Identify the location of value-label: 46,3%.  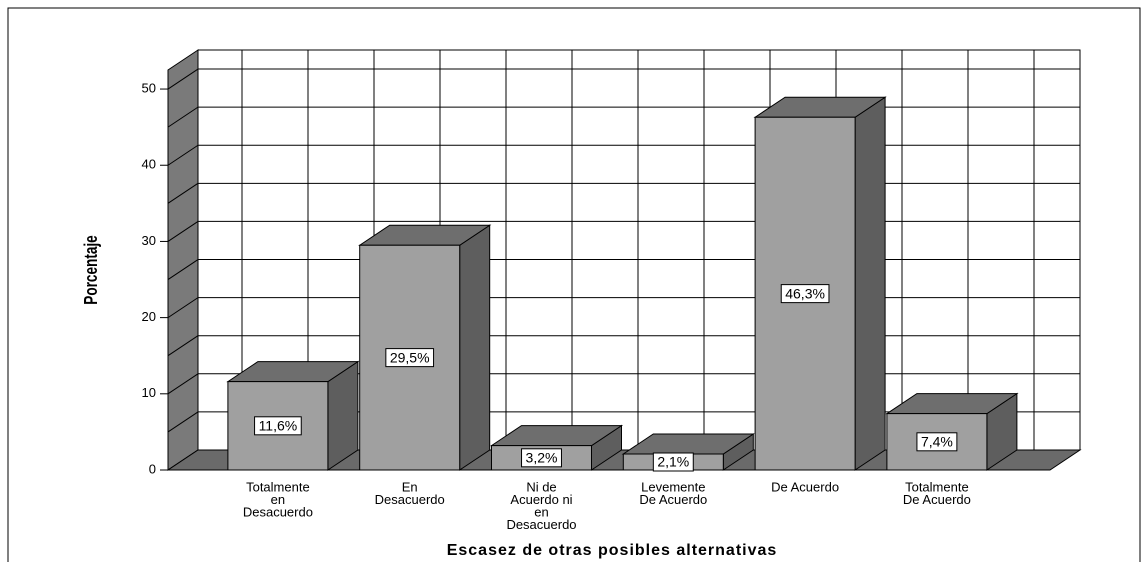
(805, 293).